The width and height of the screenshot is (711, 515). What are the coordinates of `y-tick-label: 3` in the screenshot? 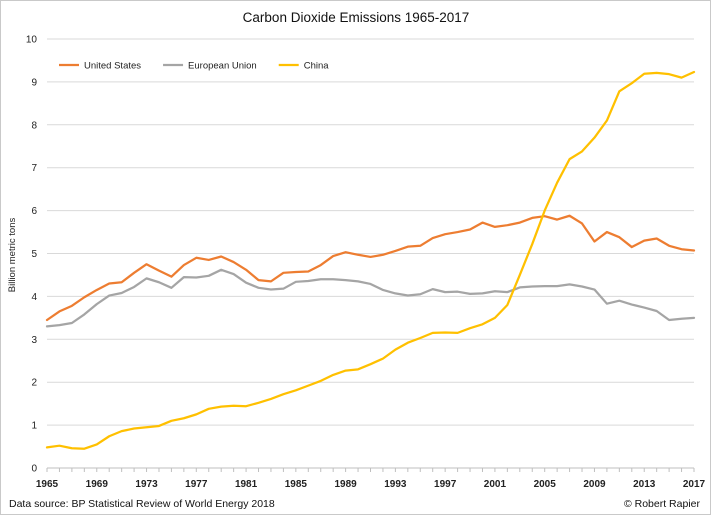 It's located at (34, 340).